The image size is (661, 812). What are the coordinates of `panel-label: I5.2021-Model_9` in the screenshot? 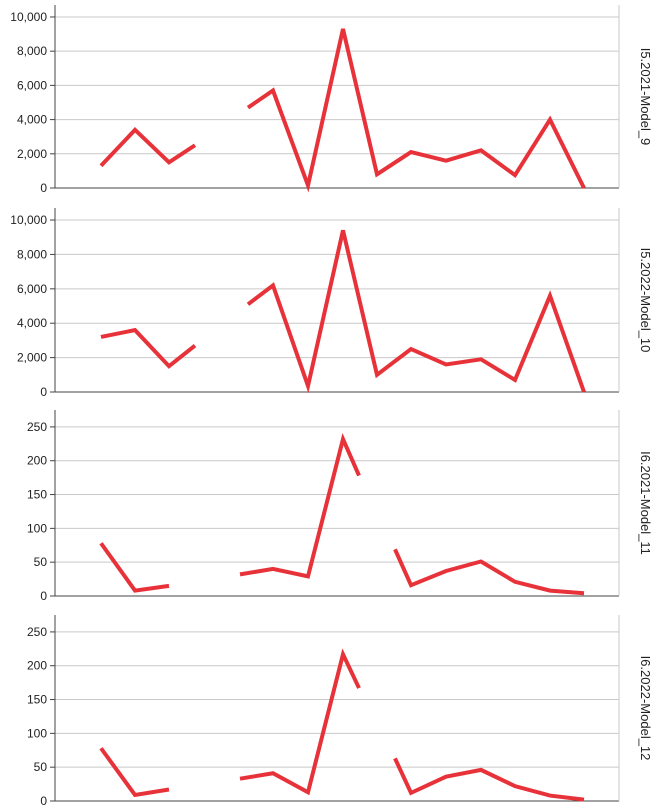 It's located at (645, 97).